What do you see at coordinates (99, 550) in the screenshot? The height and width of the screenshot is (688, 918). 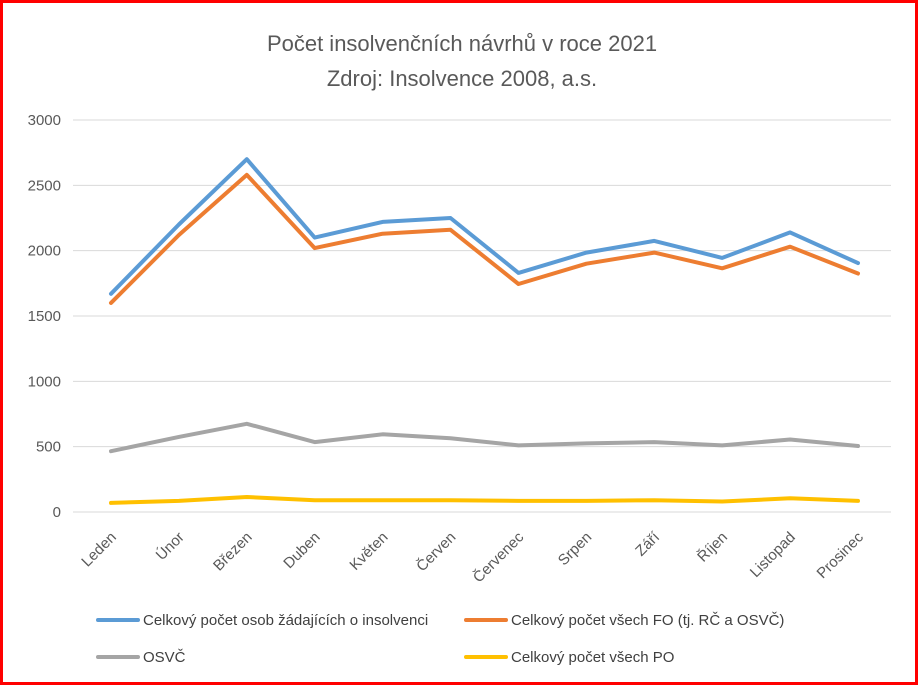 I see `x-tick-label: Leden` at bounding box center [99, 550].